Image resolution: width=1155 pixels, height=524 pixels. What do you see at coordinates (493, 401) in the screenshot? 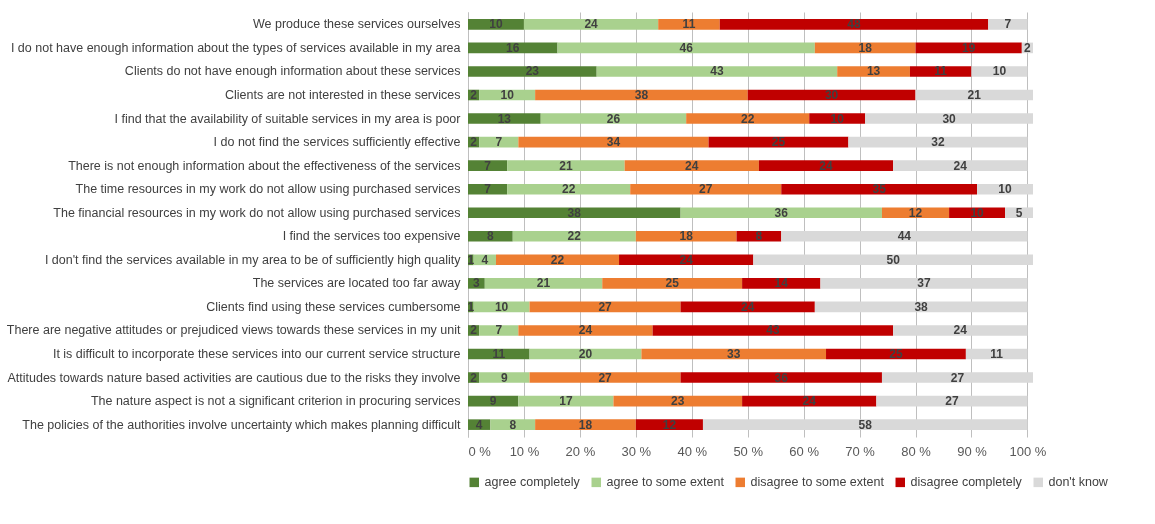
I see `data-label: 9` at bounding box center [493, 401].